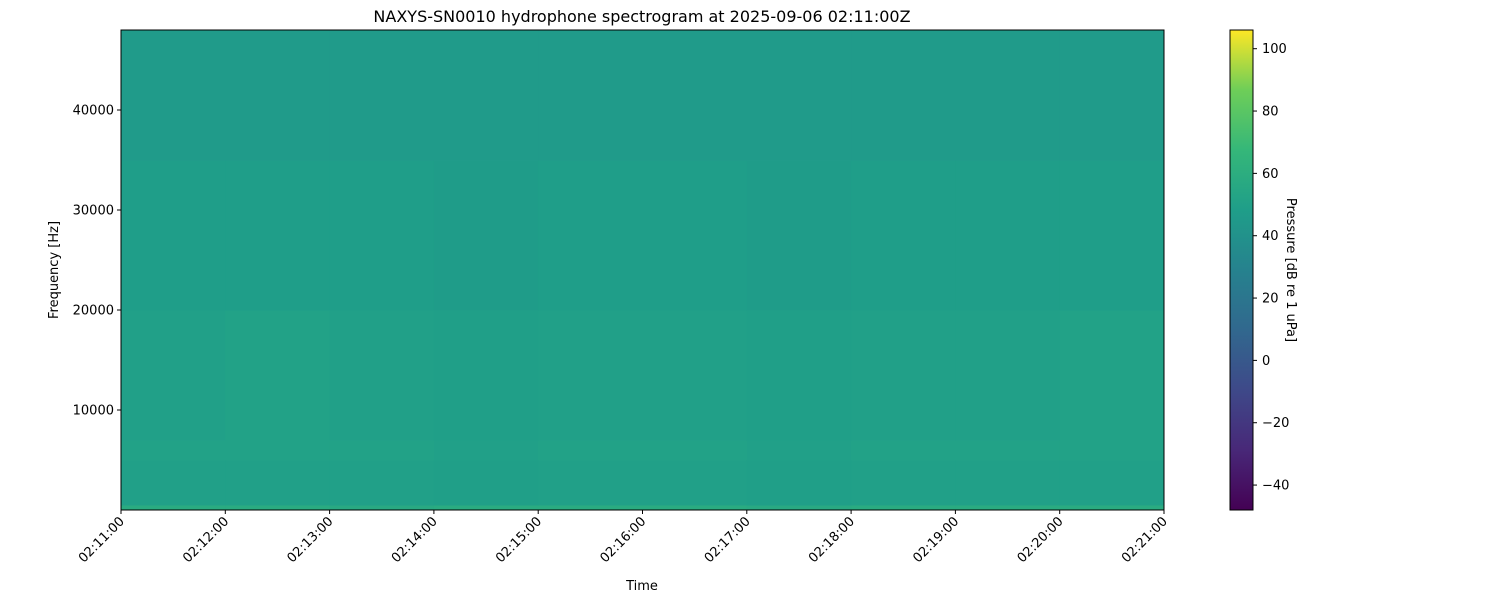  Describe the element at coordinates (415, 540) in the screenshot. I see `x-tick-label: 02:14:00` at that location.